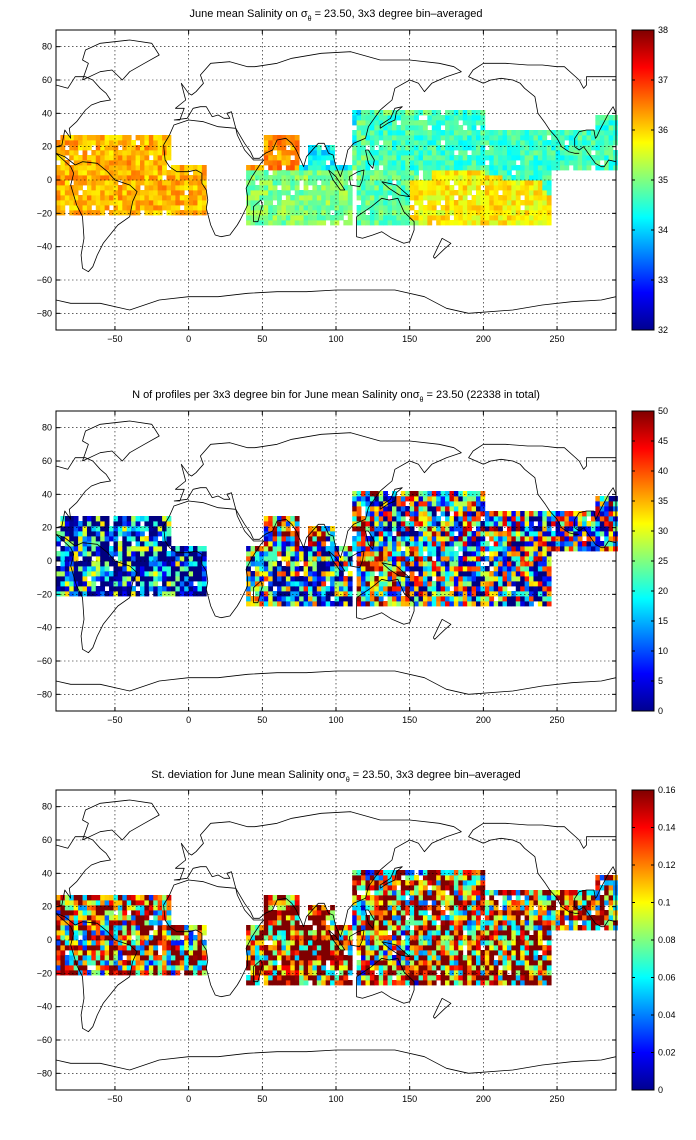 The height and width of the screenshot is (1140, 696). Describe the element at coordinates (96, 593) in the screenshot. I see `coastline` at that location.